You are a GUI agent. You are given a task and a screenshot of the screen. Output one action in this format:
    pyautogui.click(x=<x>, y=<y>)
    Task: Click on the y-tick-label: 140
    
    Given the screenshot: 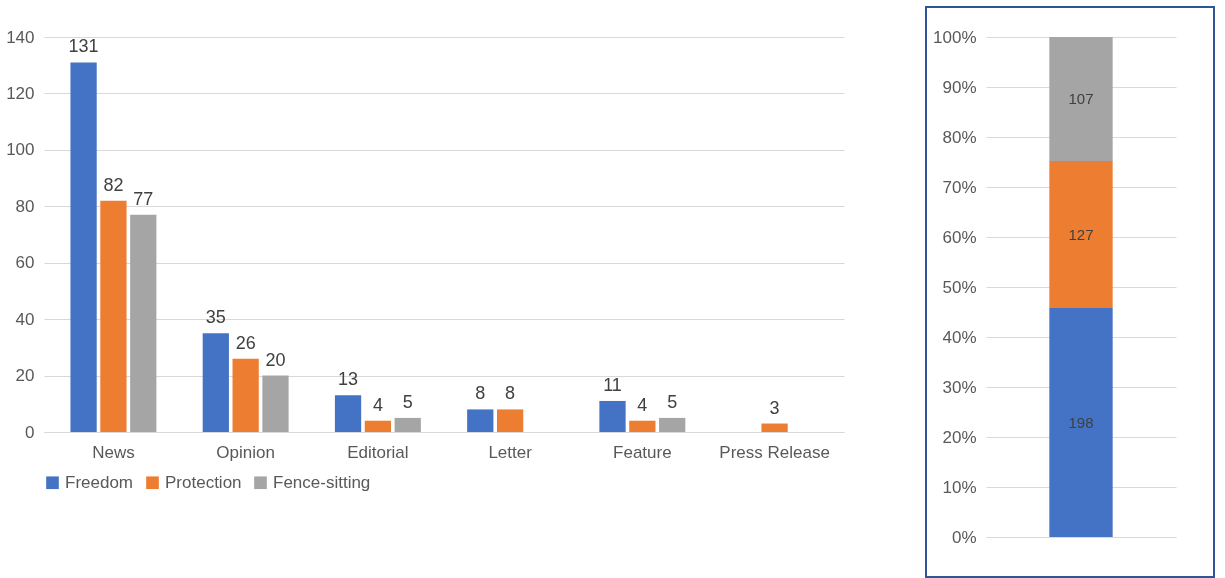 What is the action you would take?
    pyautogui.click(x=20, y=37)
    